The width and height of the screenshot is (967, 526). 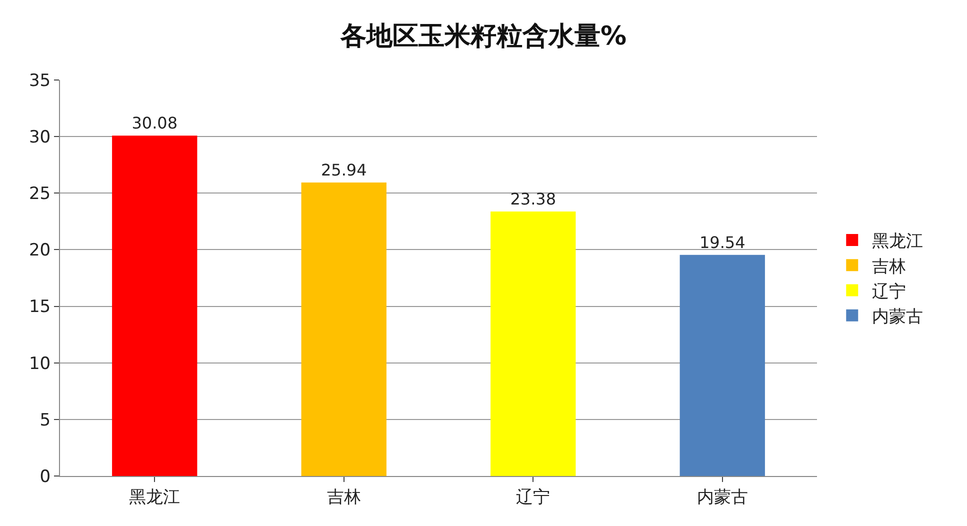 What do you see at coordinates (343, 497) in the screenshot?
I see `x-tick-label: 吉林` at bounding box center [343, 497].